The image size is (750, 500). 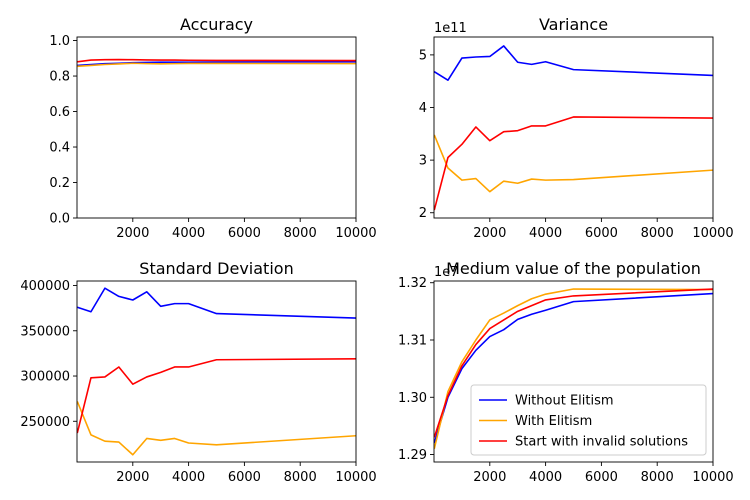 What do you see at coordinates (450, 28) in the screenshot?
I see `axis-offset-label: 1e11` at bounding box center [450, 28].